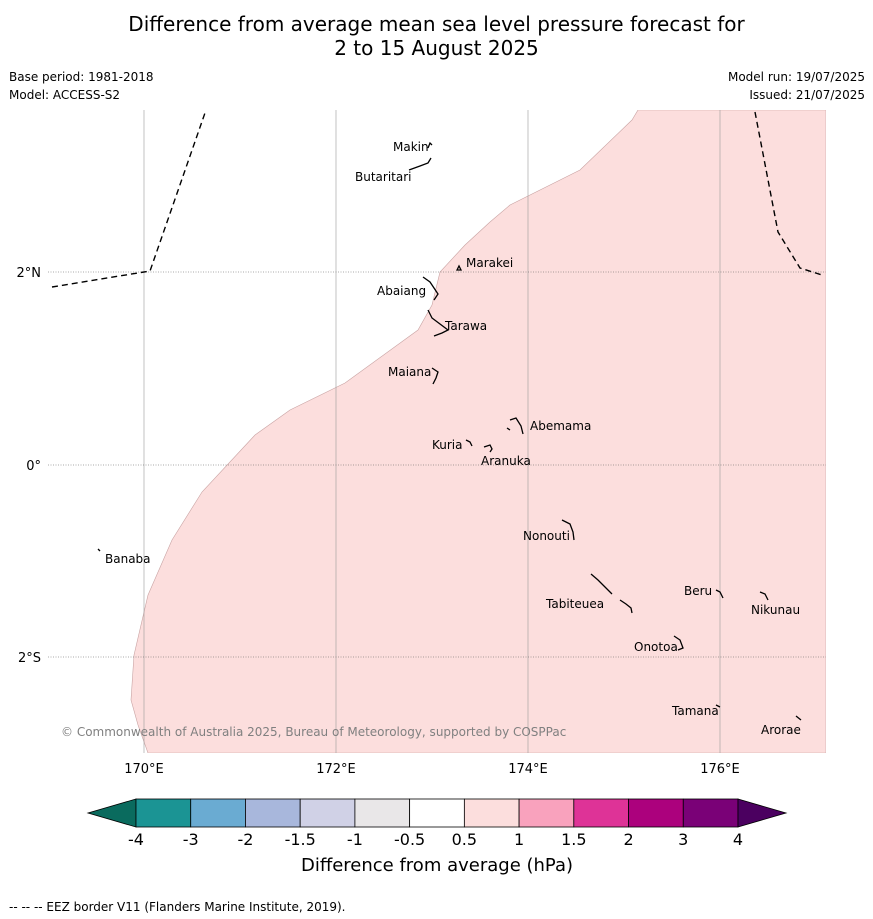  I want to click on banaba-shape, so click(99, 550).